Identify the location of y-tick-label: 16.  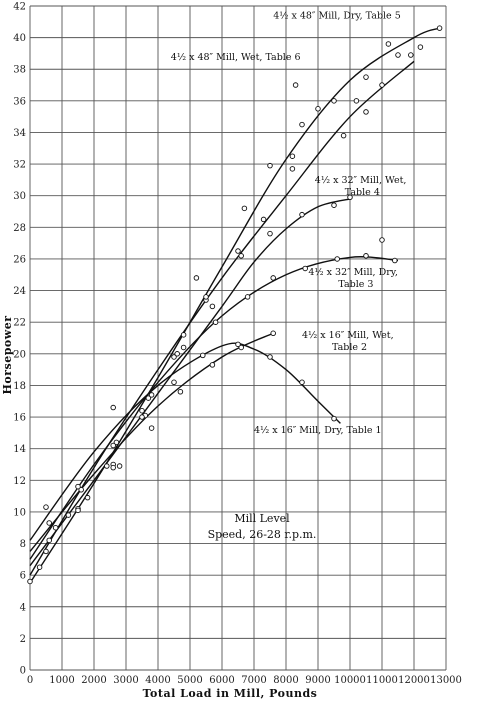
(19, 418).